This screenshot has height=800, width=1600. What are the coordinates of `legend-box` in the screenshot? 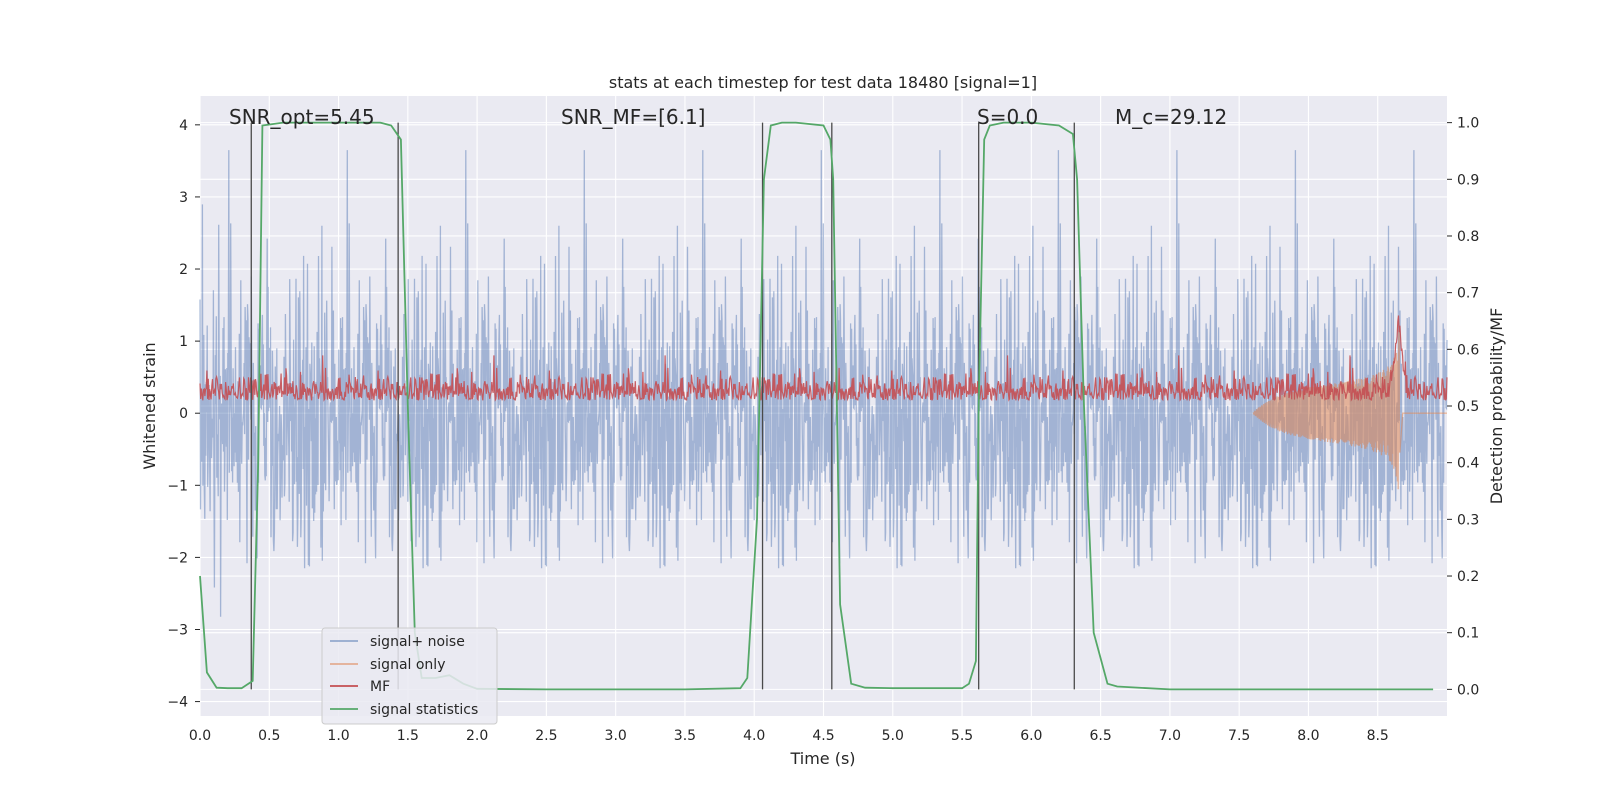 It's located at (409, 676).